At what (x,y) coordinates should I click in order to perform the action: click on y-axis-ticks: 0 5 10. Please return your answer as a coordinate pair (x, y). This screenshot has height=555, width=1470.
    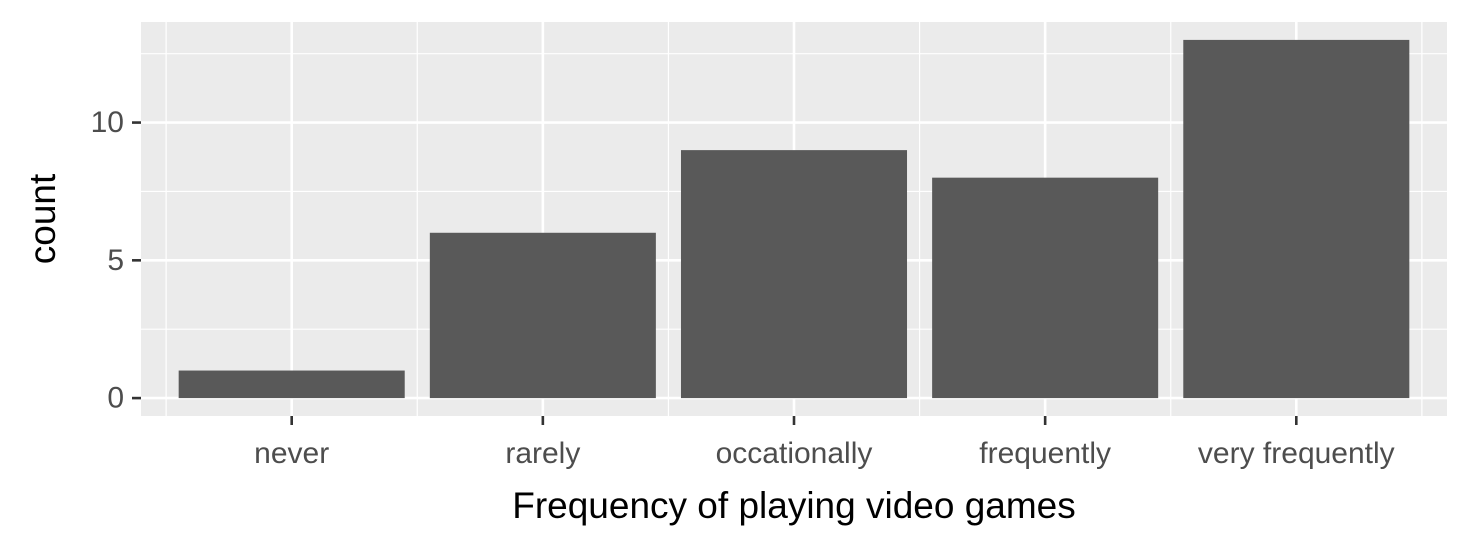
    Looking at the image, I should click on (116, 260).